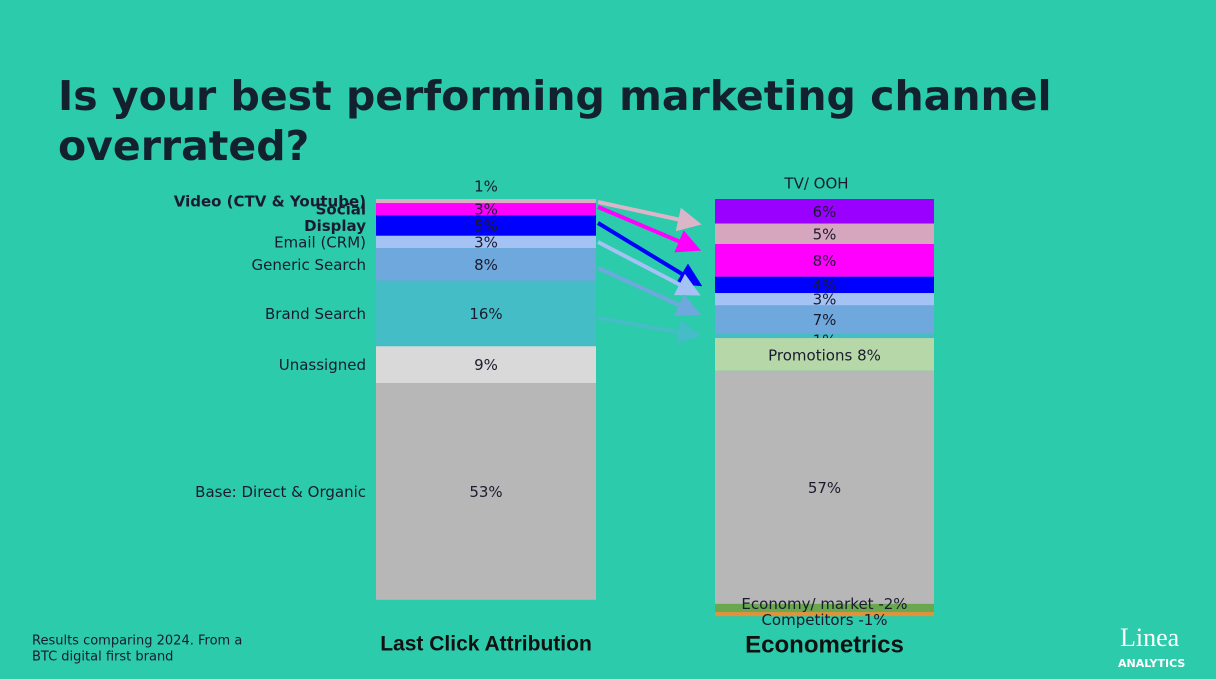 Image resolution: width=1216 pixels, height=679 pixels. Describe the element at coordinates (309, 265) in the screenshot. I see `segment-label: Generic Search` at that location.